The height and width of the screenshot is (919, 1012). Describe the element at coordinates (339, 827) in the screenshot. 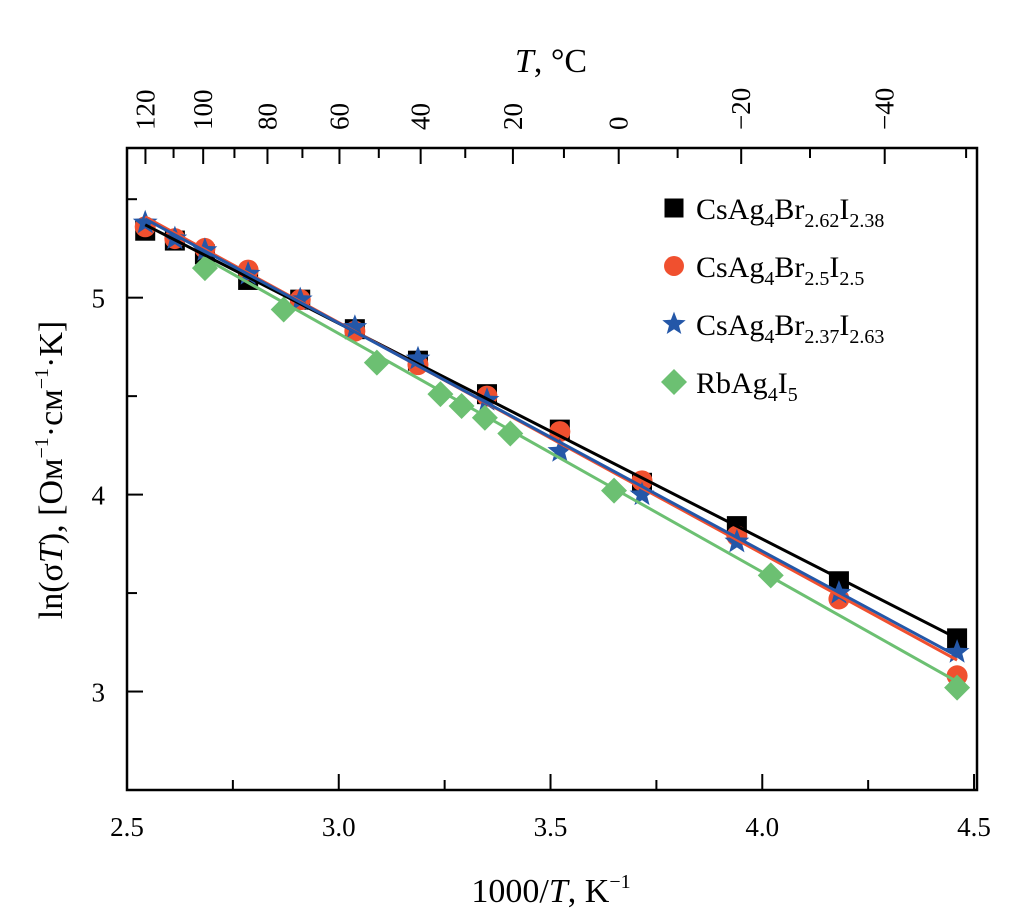

I see `x-tick-label: 3.0` at that location.